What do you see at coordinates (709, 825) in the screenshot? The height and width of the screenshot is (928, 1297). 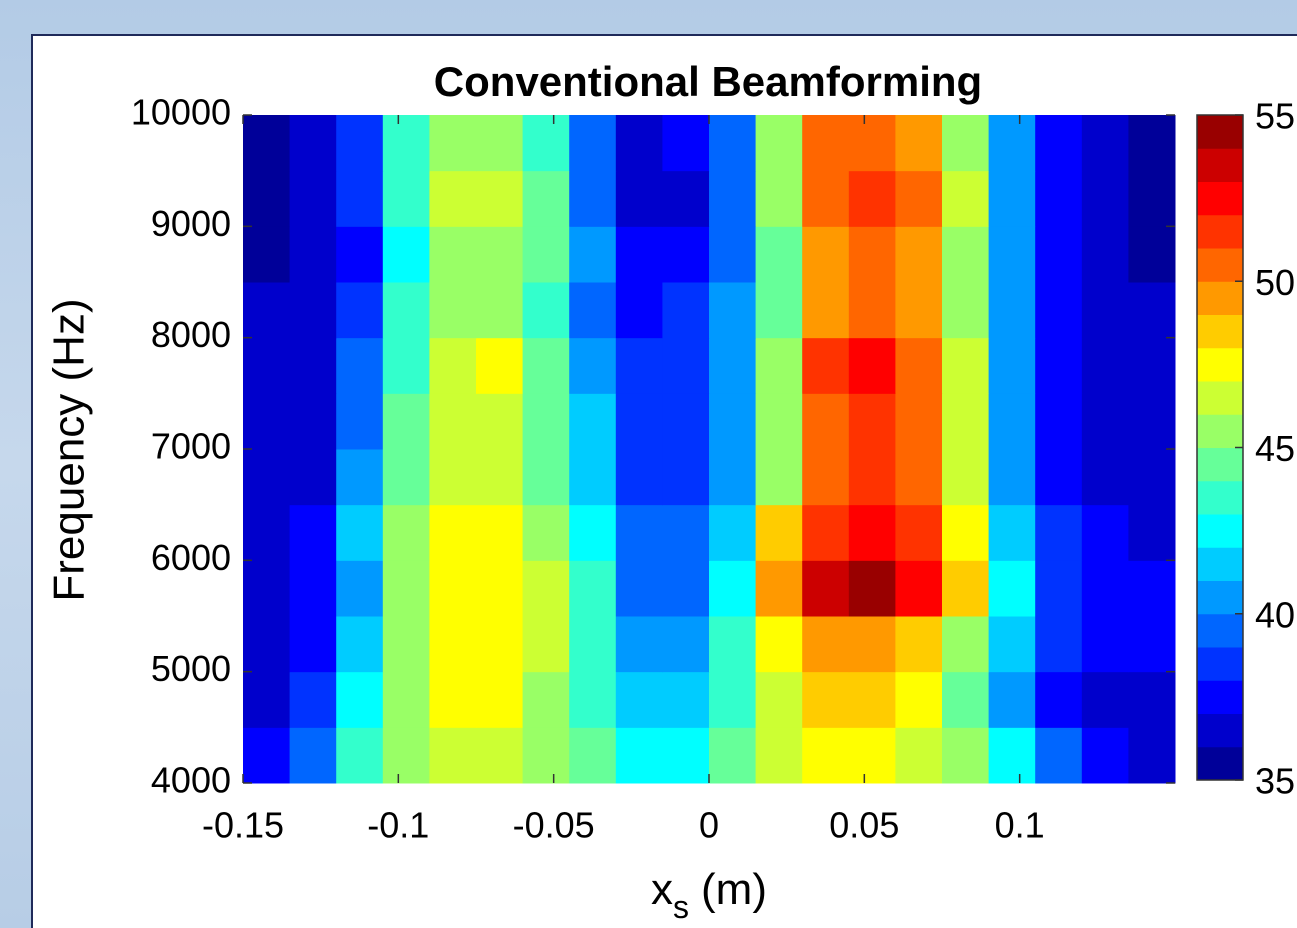 I see `x-tick-label: 0` at bounding box center [709, 825].